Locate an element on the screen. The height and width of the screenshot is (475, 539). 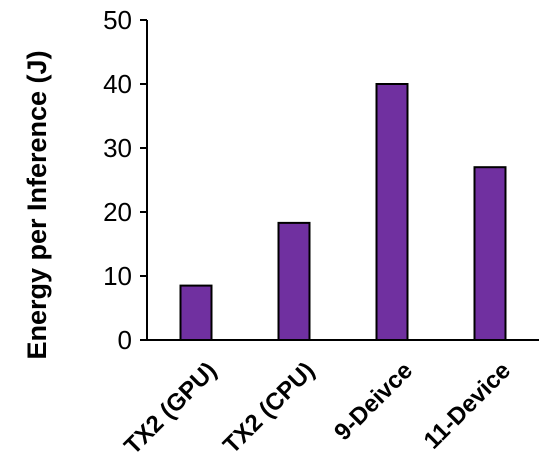
bar-tx2-gpu is located at coordinates (196, 313).